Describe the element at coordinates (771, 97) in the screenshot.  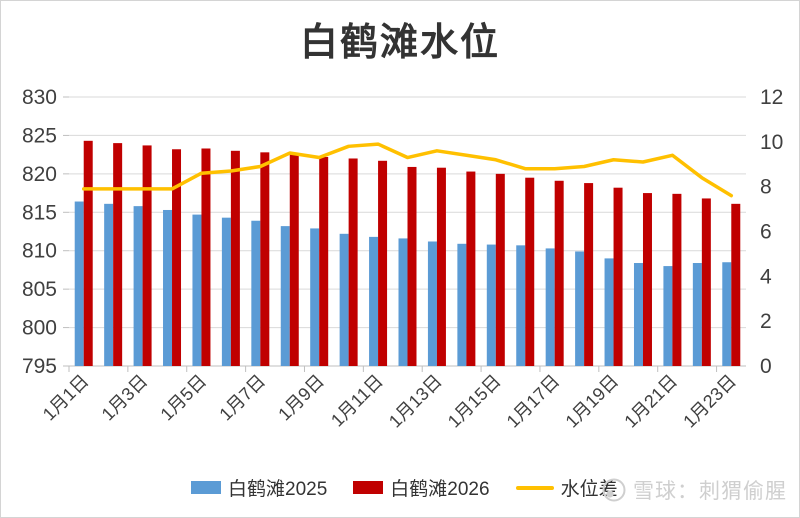
I see `svg-text: 12` at that location.